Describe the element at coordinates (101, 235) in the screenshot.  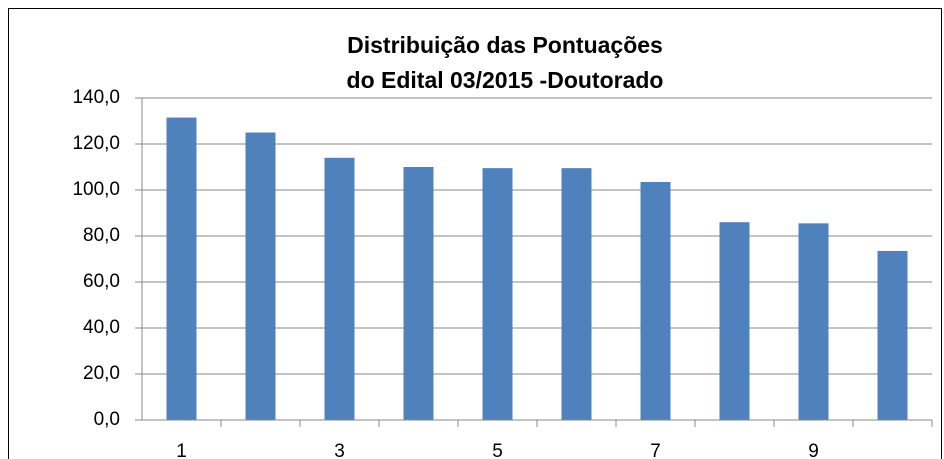
I see `y-tick-label: 80,0` at that location.